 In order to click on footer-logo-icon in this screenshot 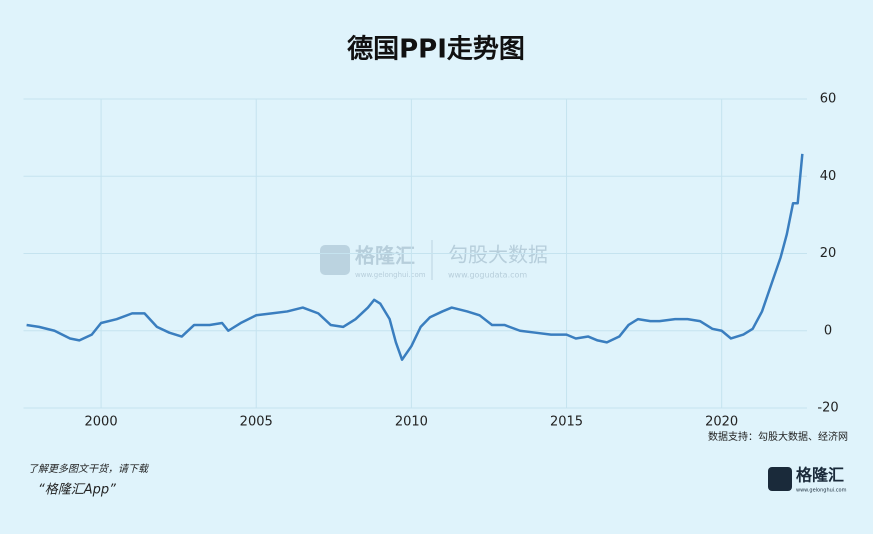, I will do `click(780, 479)`.